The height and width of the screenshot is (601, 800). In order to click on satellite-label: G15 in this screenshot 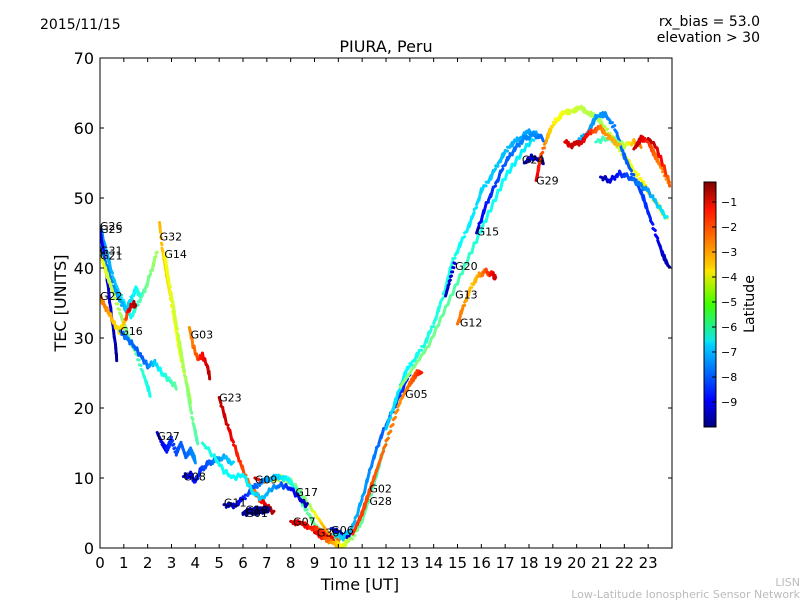, I will do `click(488, 232)`.